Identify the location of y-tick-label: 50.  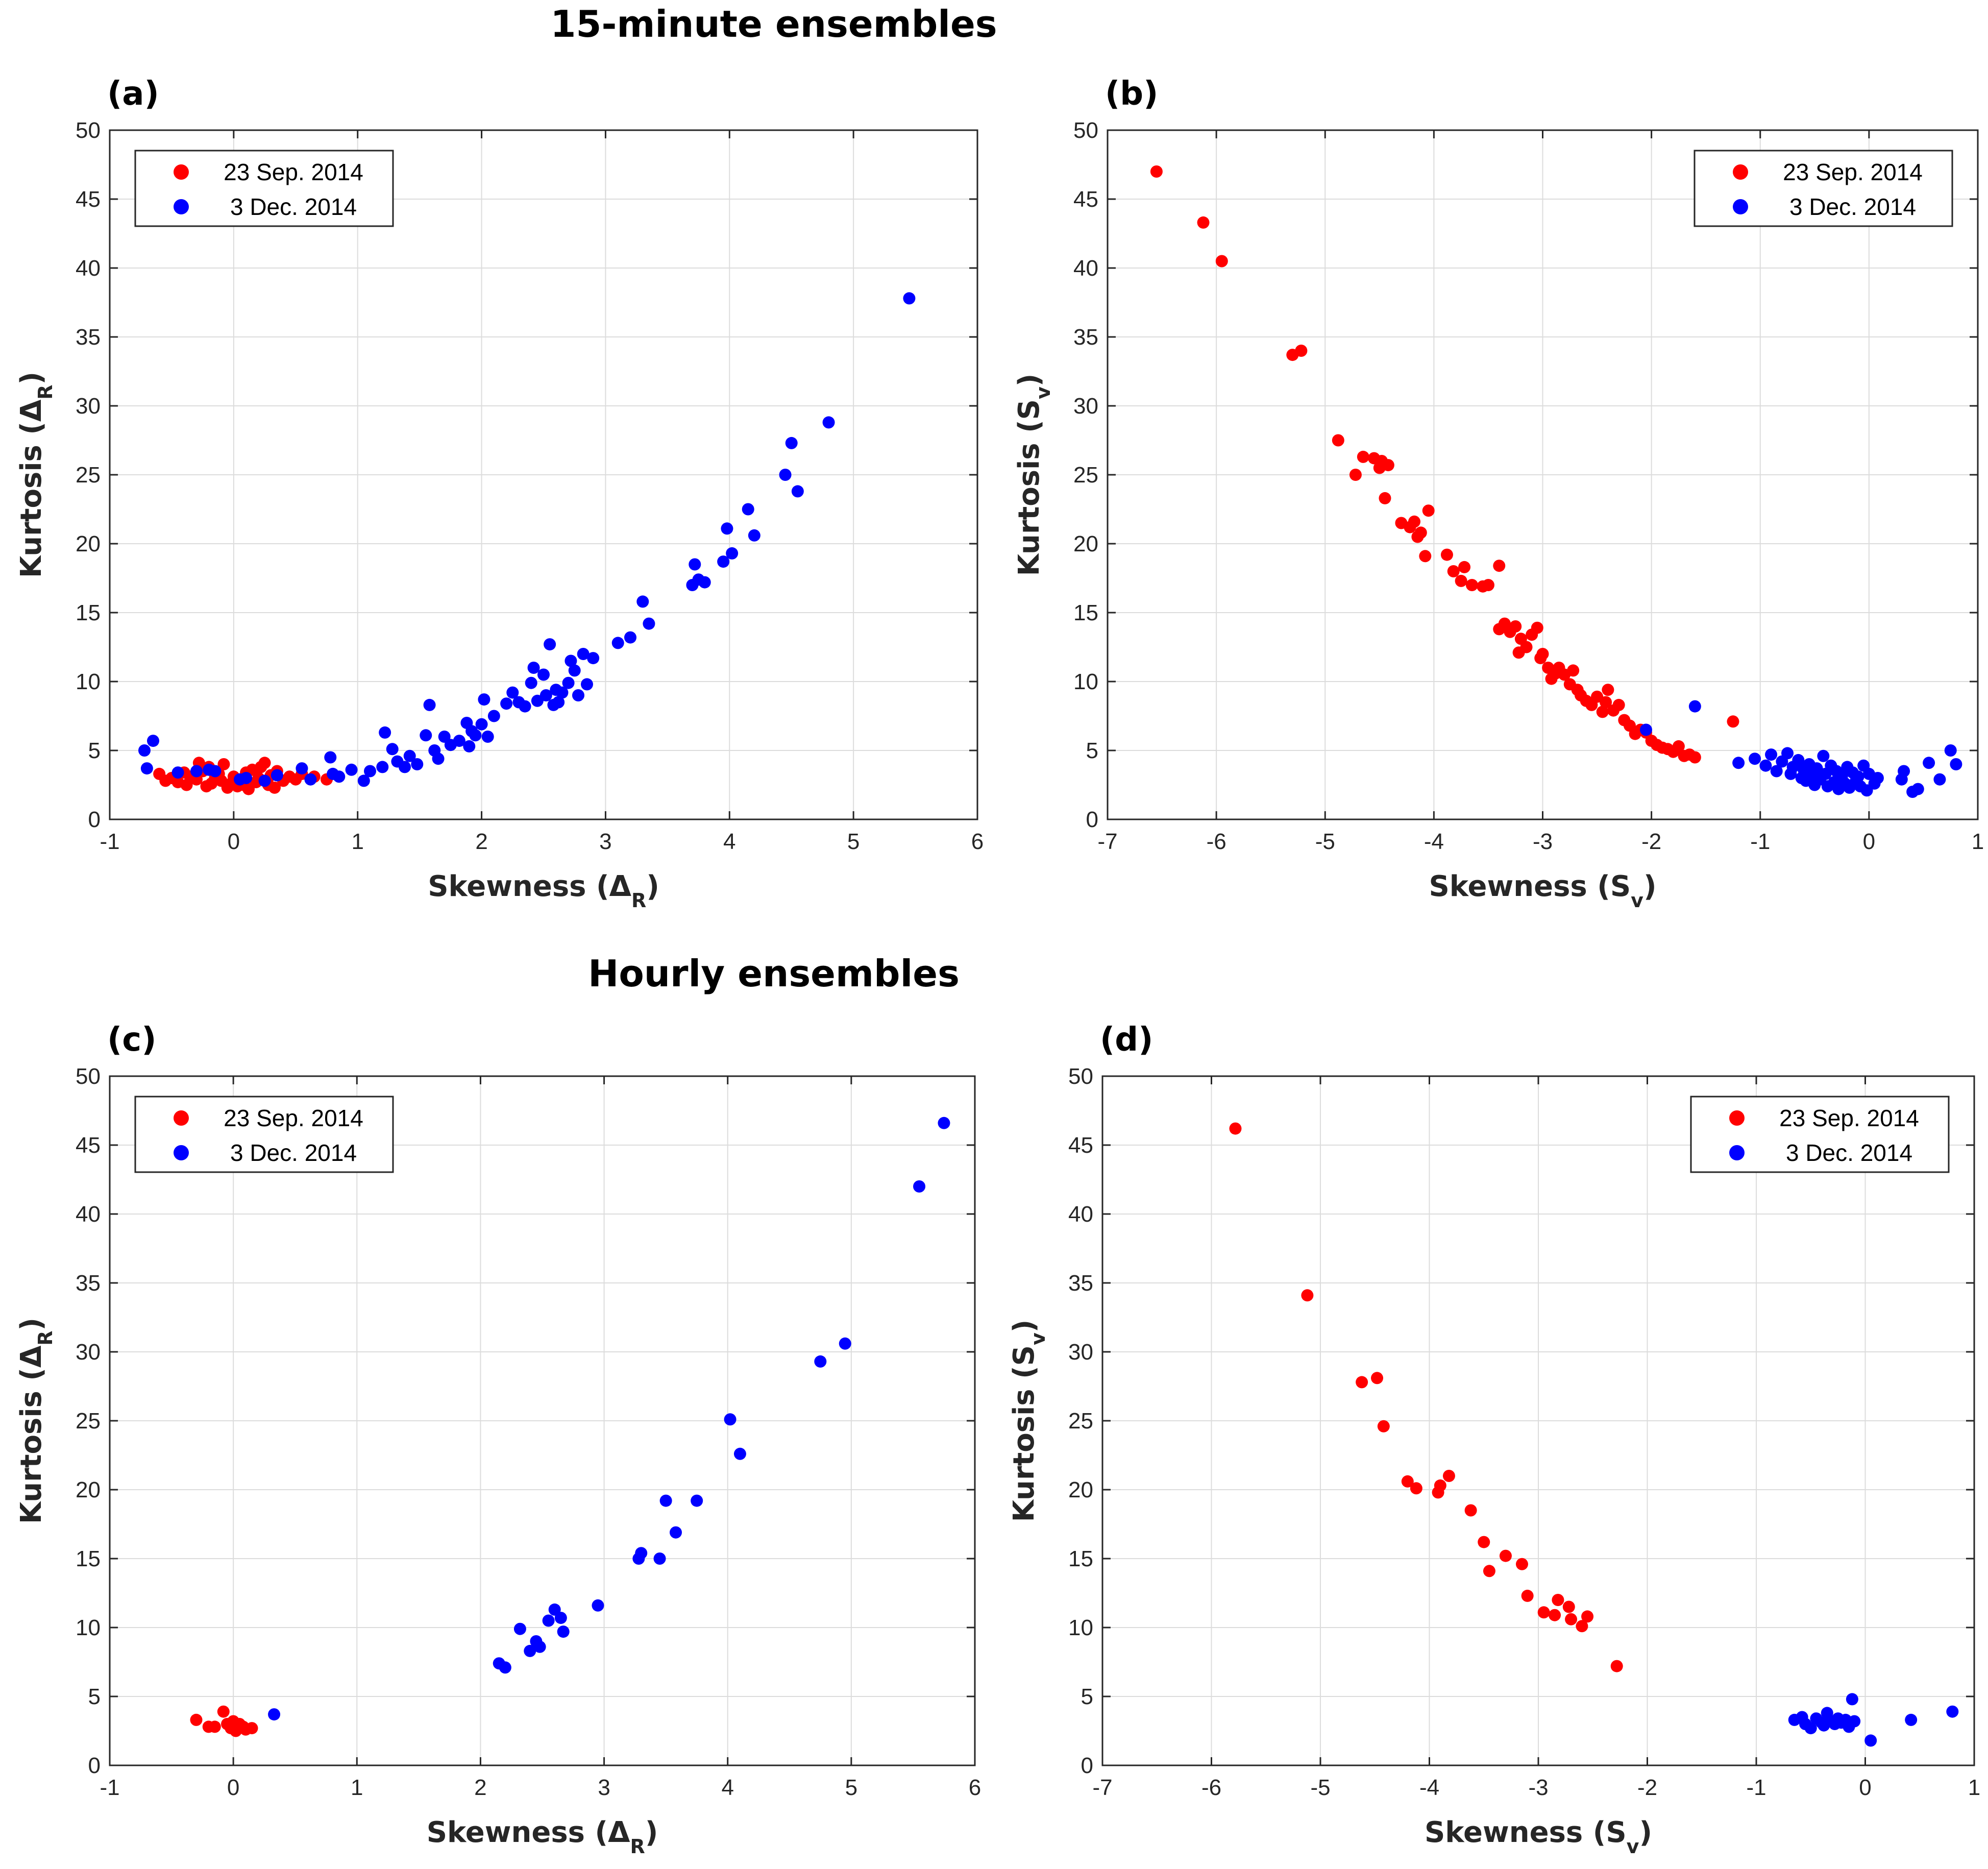
(1085, 130).